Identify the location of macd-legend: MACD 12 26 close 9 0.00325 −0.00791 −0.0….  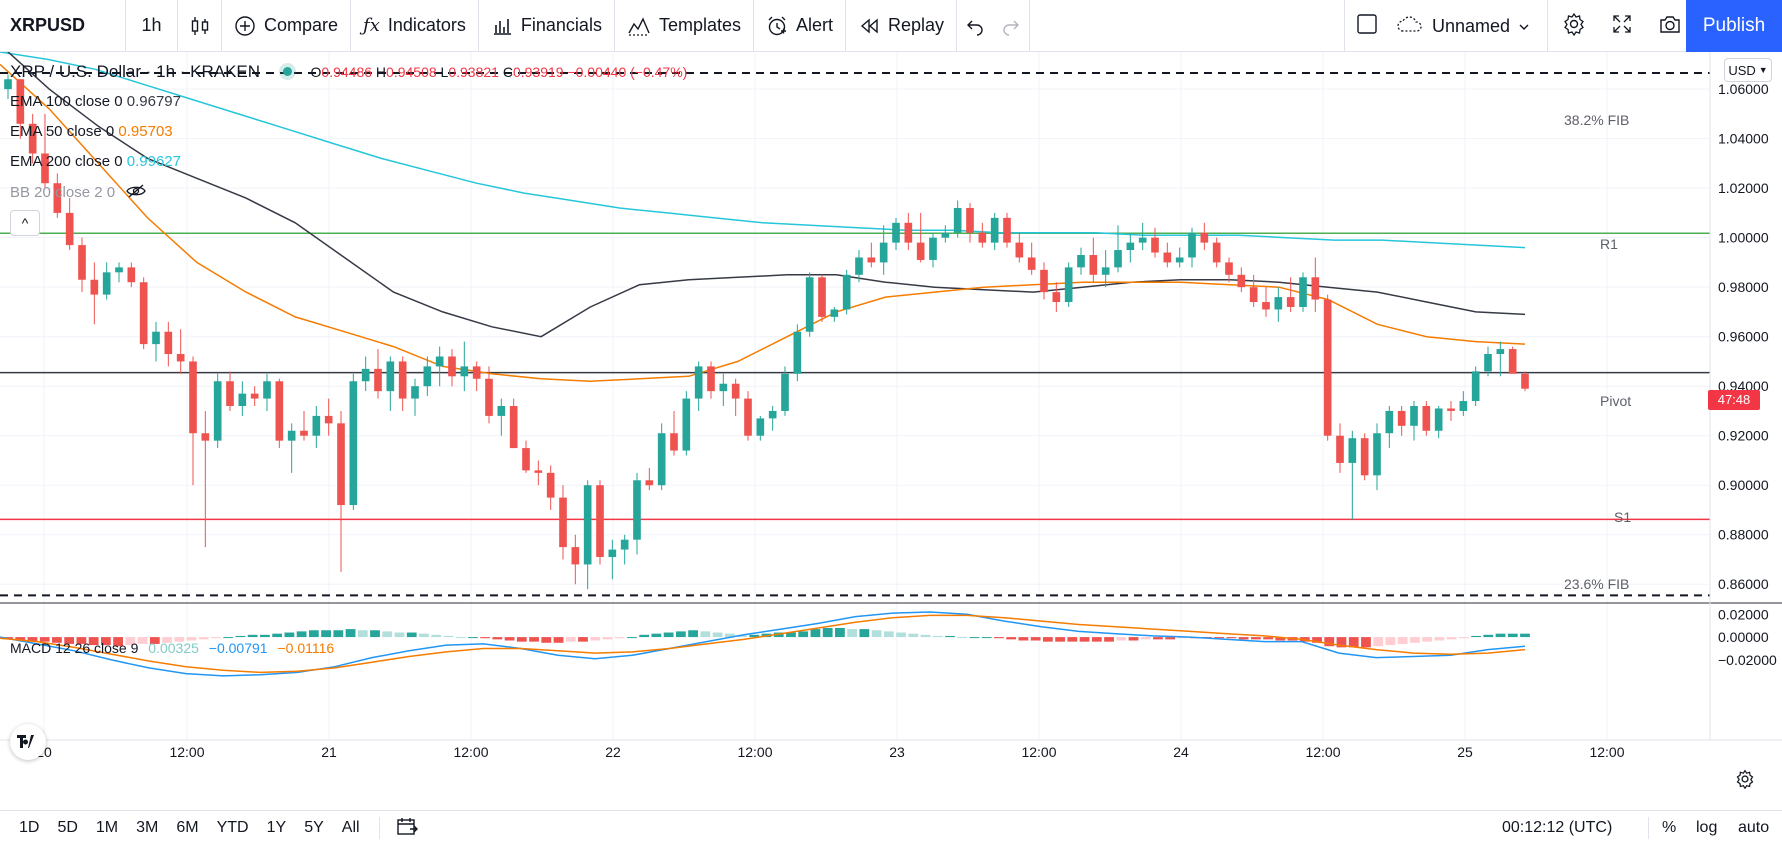
(172, 648).